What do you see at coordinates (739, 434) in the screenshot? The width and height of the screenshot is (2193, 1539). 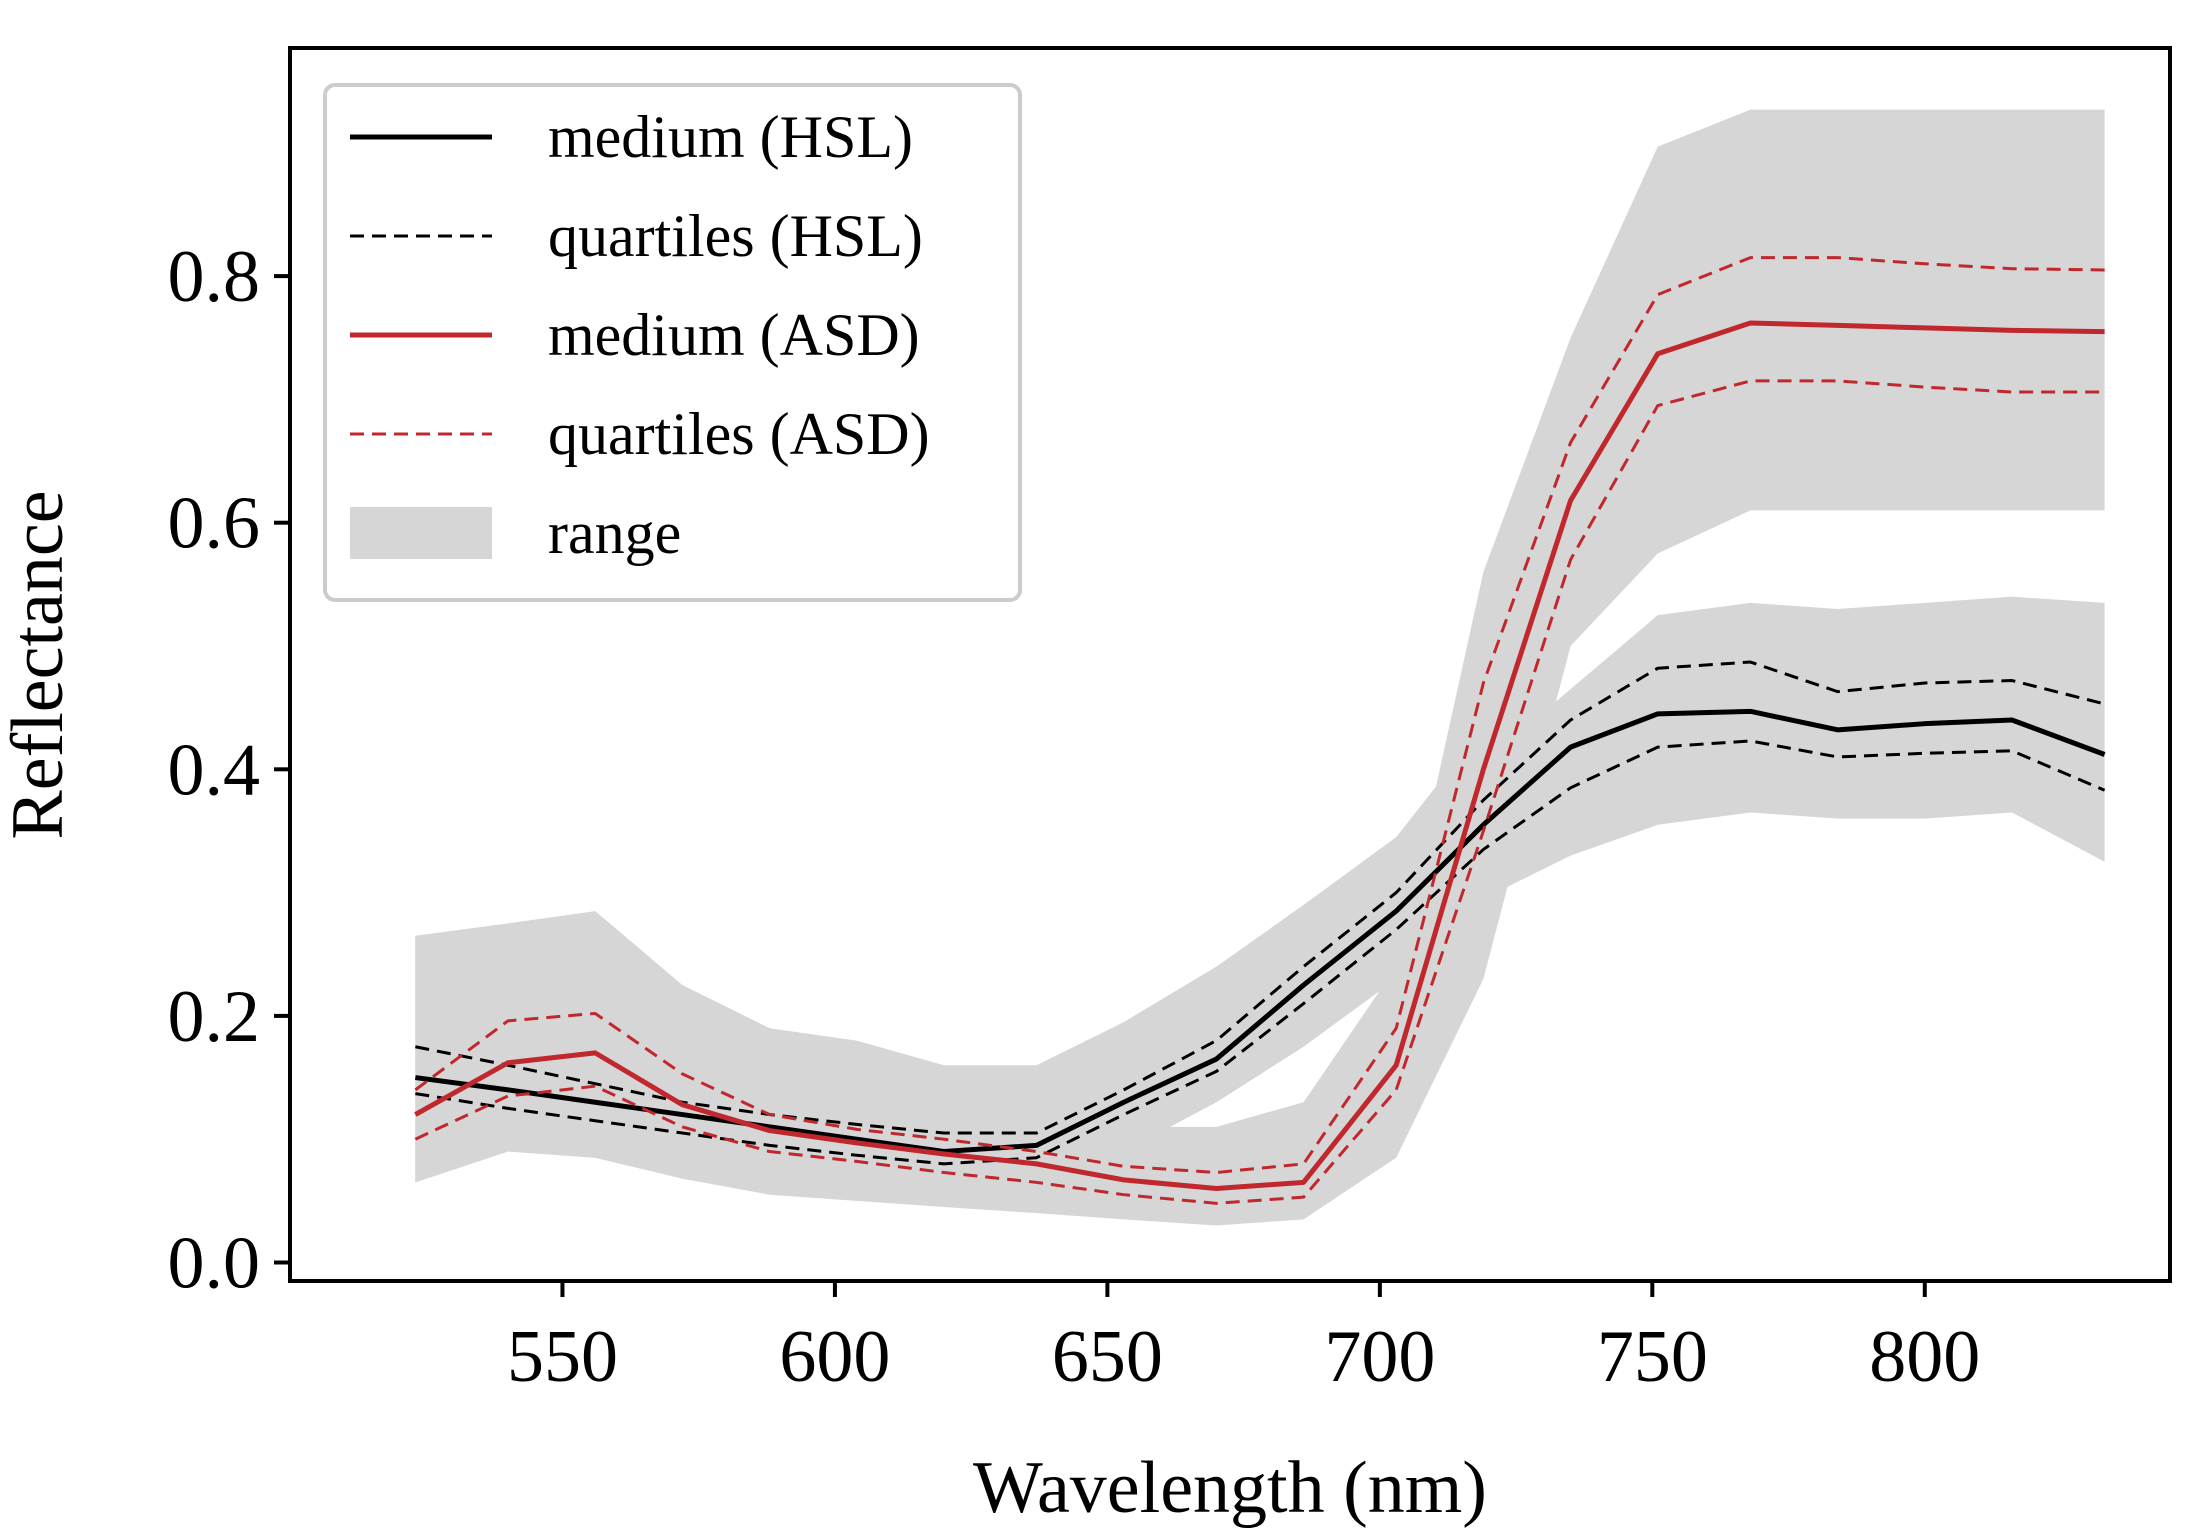 I see `legend-label-quartiles-asd: quartiles (ASD)` at bounding box center [739, 434].